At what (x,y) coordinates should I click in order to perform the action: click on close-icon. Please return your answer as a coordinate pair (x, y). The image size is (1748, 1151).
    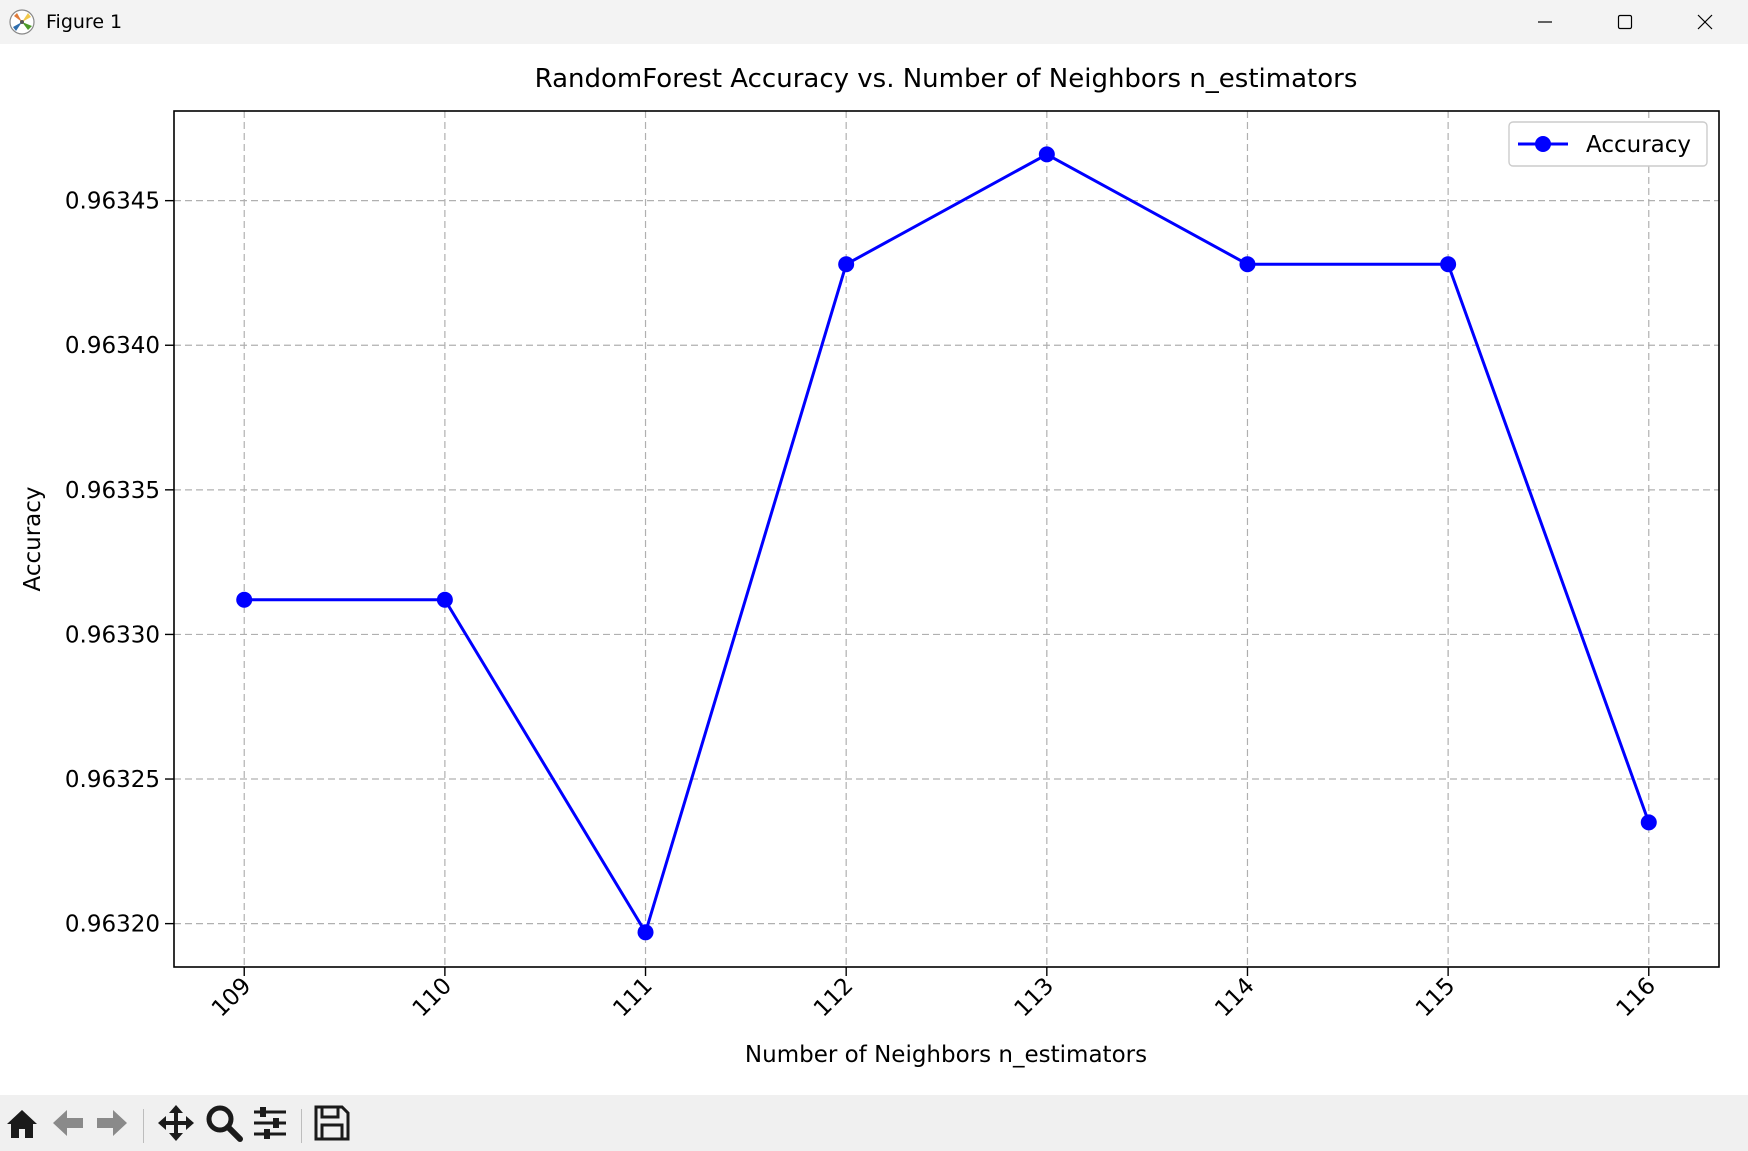
    Looking at the image, I should click on (1705, 22).